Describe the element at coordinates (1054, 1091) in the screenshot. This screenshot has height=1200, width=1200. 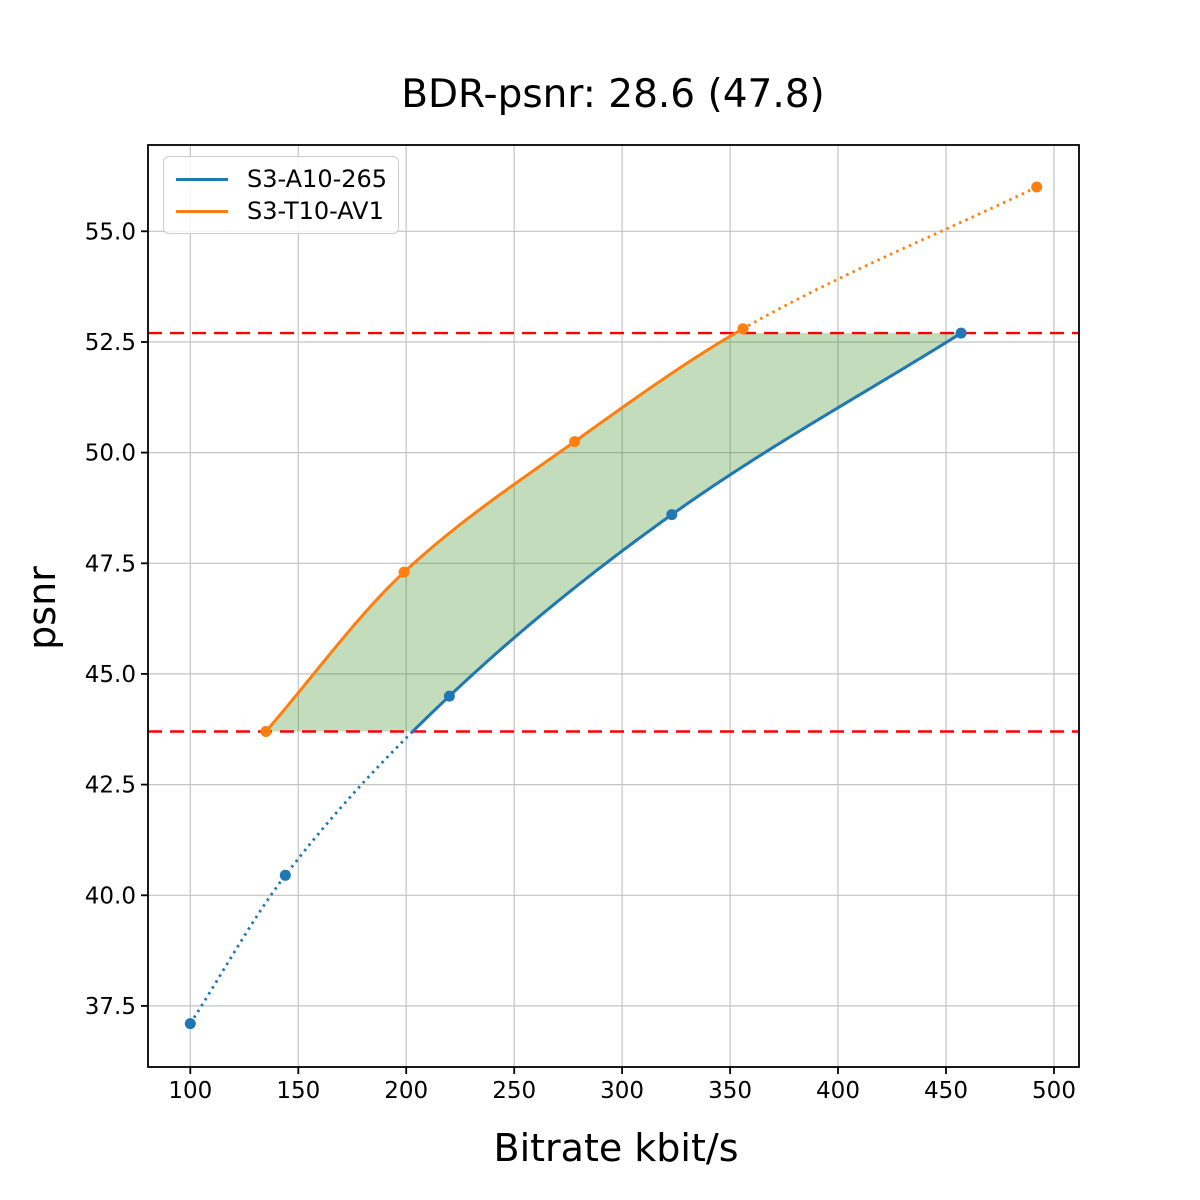
I see `x-tick-label: 500` at that location.